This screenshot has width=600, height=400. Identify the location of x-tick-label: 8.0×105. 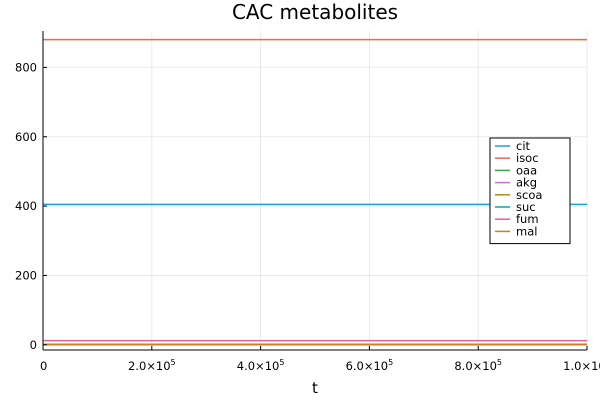
(478, 365).